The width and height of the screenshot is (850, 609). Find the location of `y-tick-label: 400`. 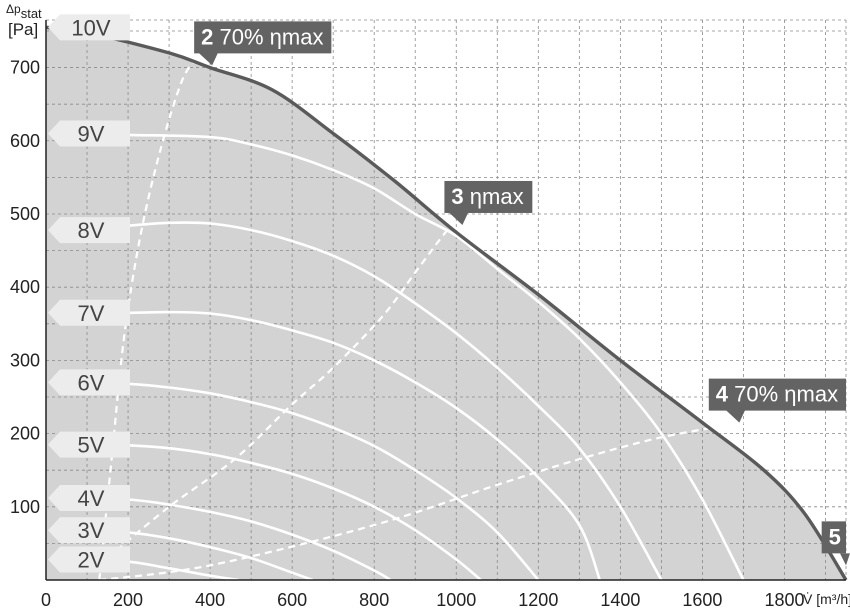

y-tick-label: 400 is located at coordinates (25, 287).